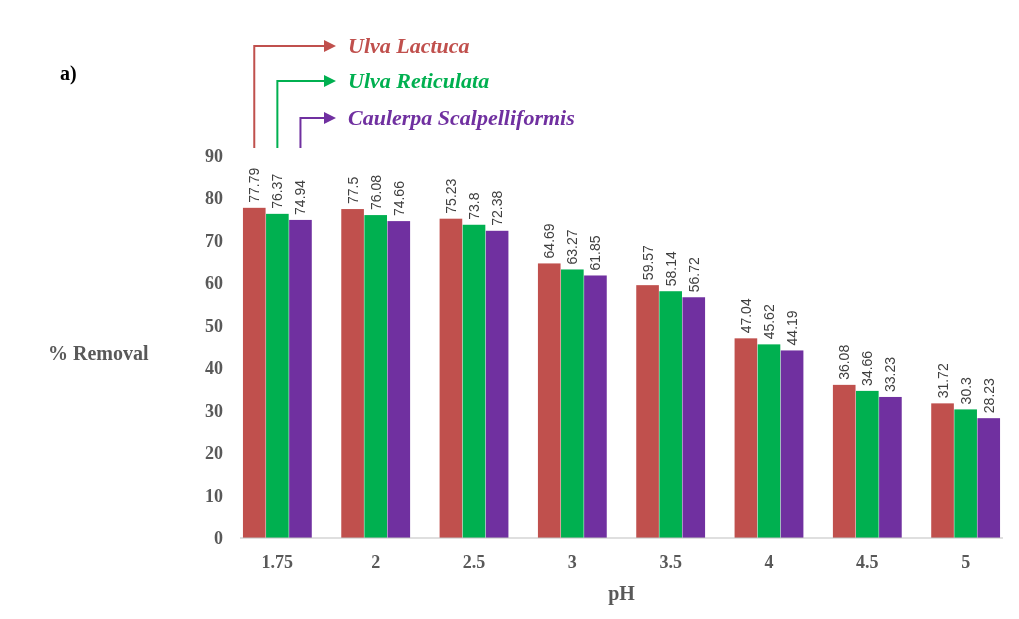 The width and height of the screenshot is (1019, 619). What do you see at coordinates (844, 362) in the screenshot?
I see `data-label: 36.08` at bounding box center [844, 362].